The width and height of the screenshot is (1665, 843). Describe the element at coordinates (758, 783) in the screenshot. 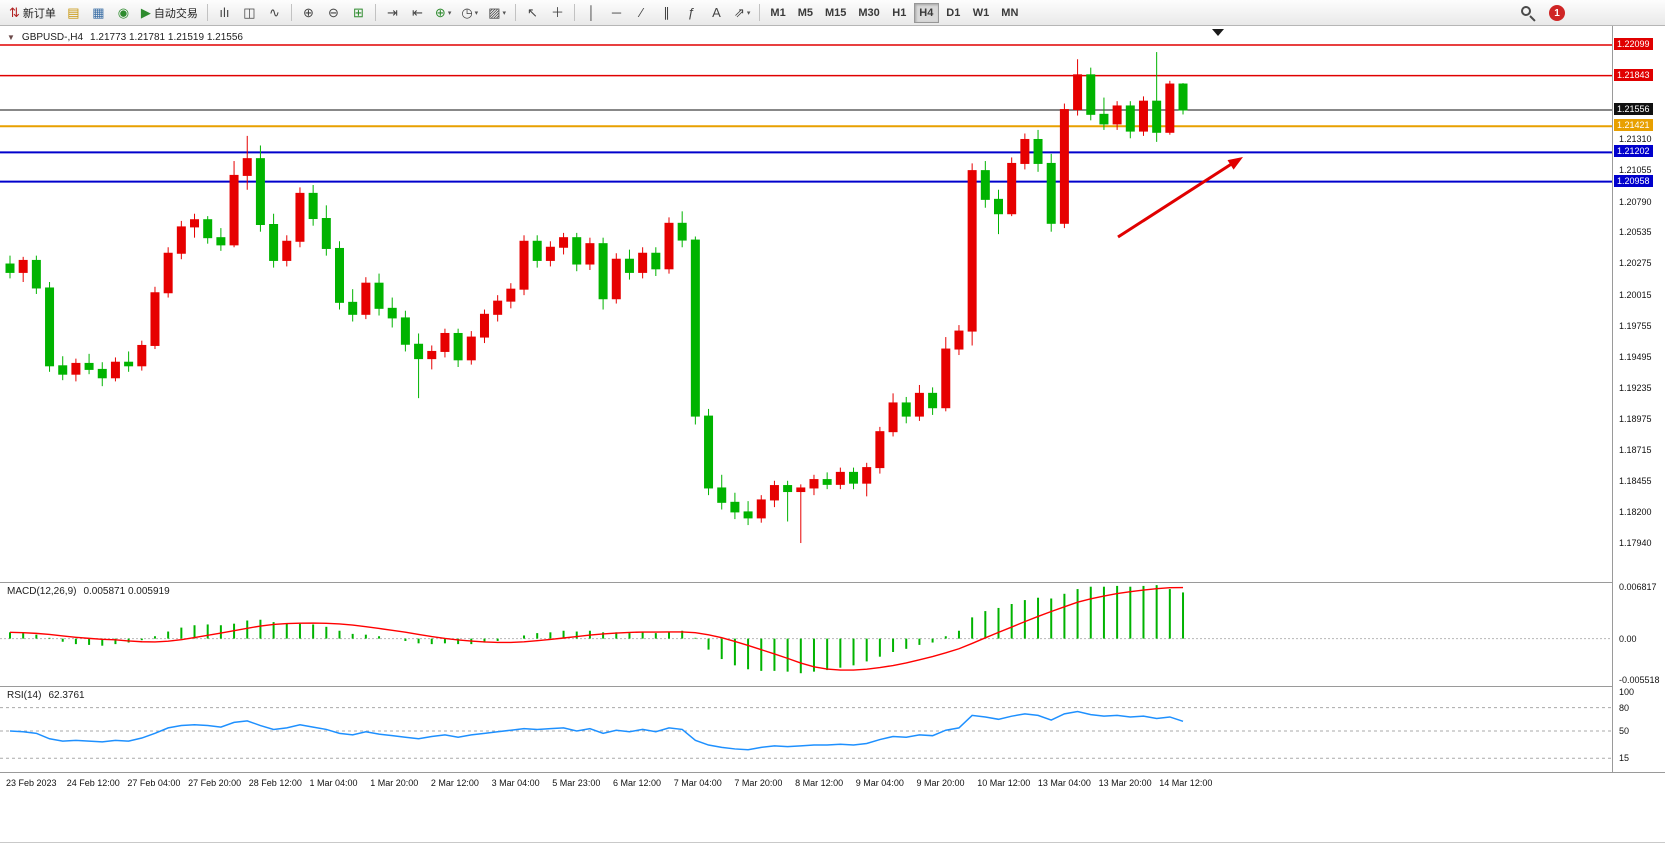

I see `time-label: 7 Mar 20:00` at that location.